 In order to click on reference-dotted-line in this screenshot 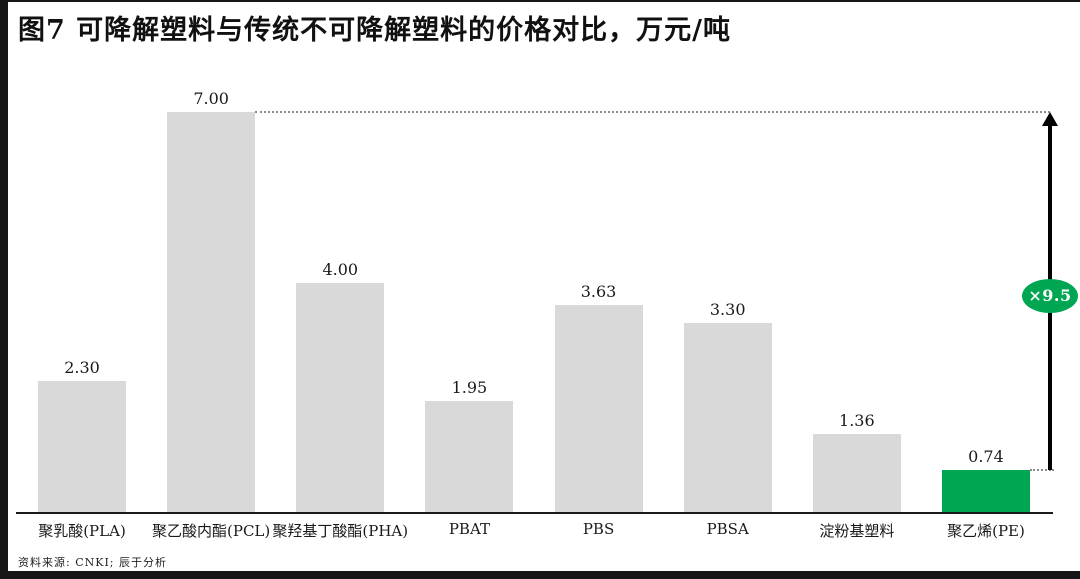, I will do `click(652, 112)`.